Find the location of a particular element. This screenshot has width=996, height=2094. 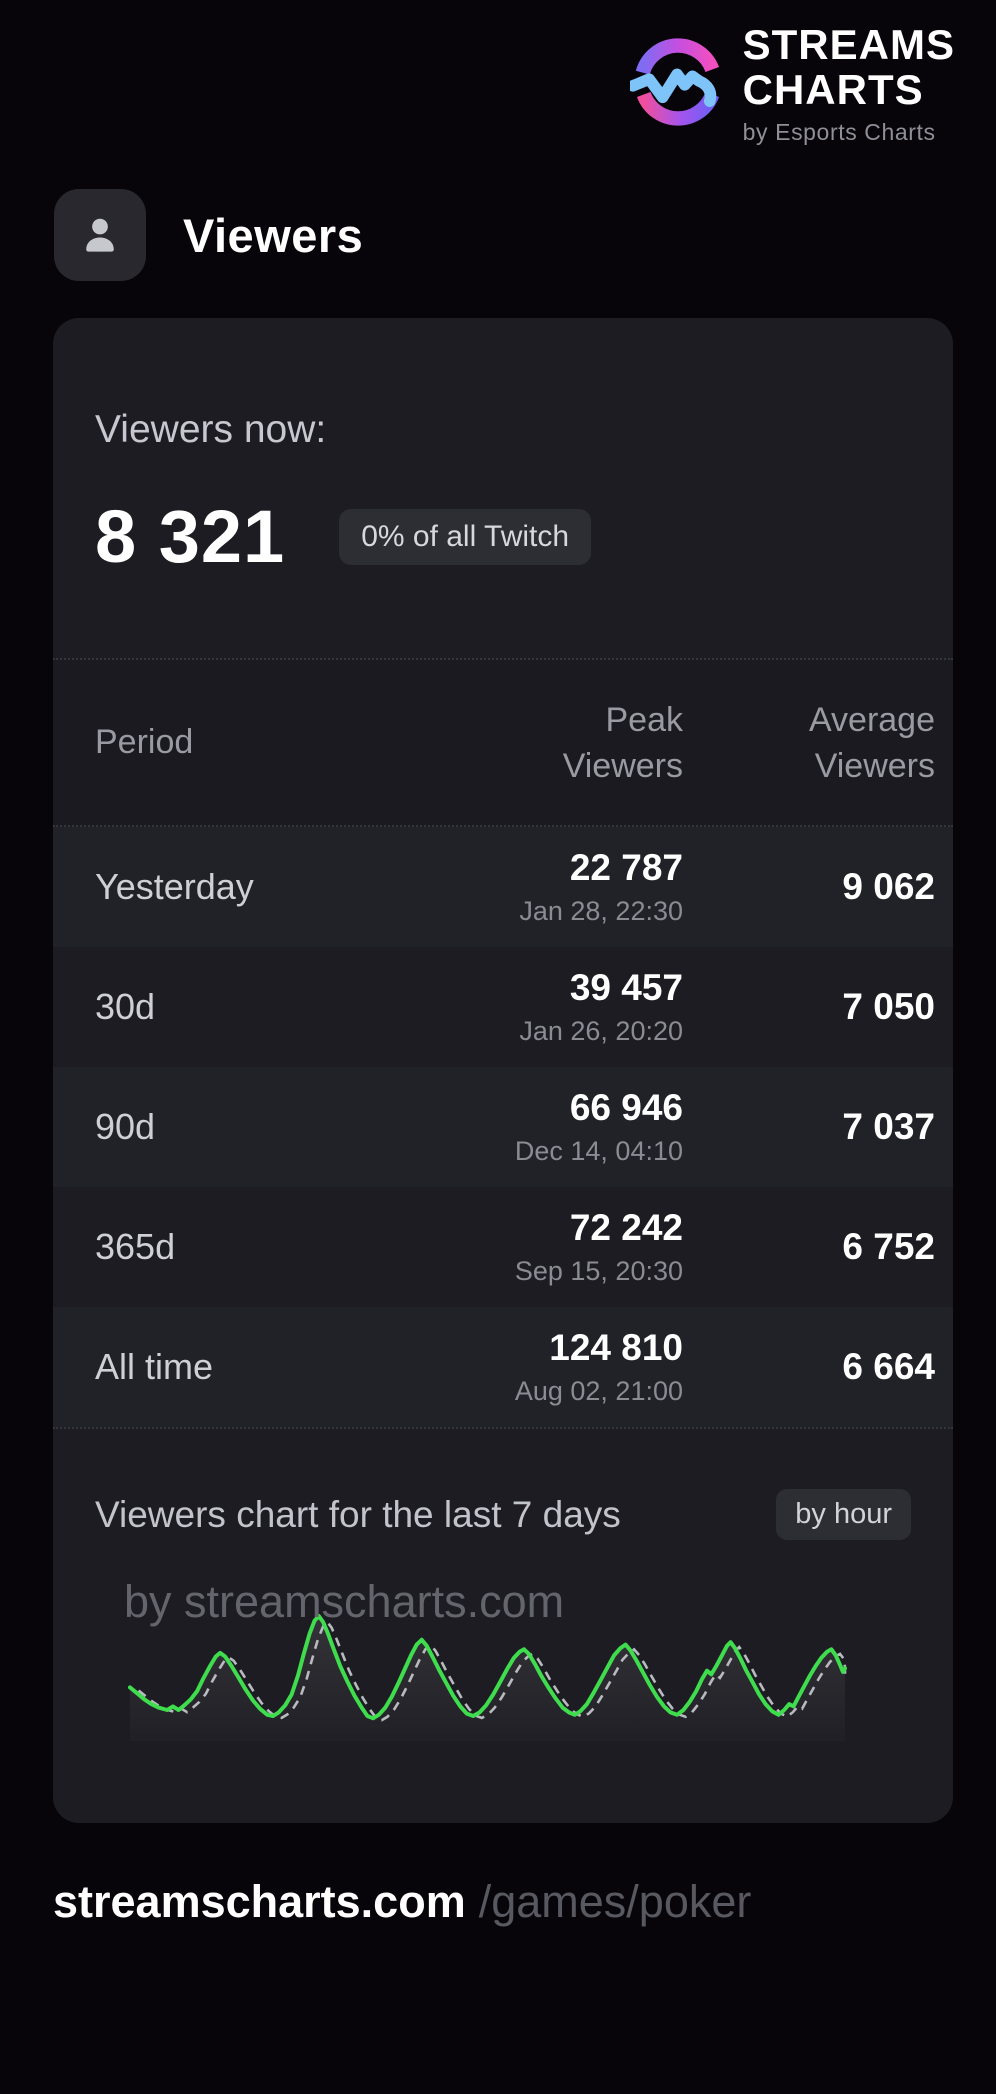

table-row-90d: 90d 66 946 Dec 14, 04:10 7 037 is located at coordinates (503, 1127).